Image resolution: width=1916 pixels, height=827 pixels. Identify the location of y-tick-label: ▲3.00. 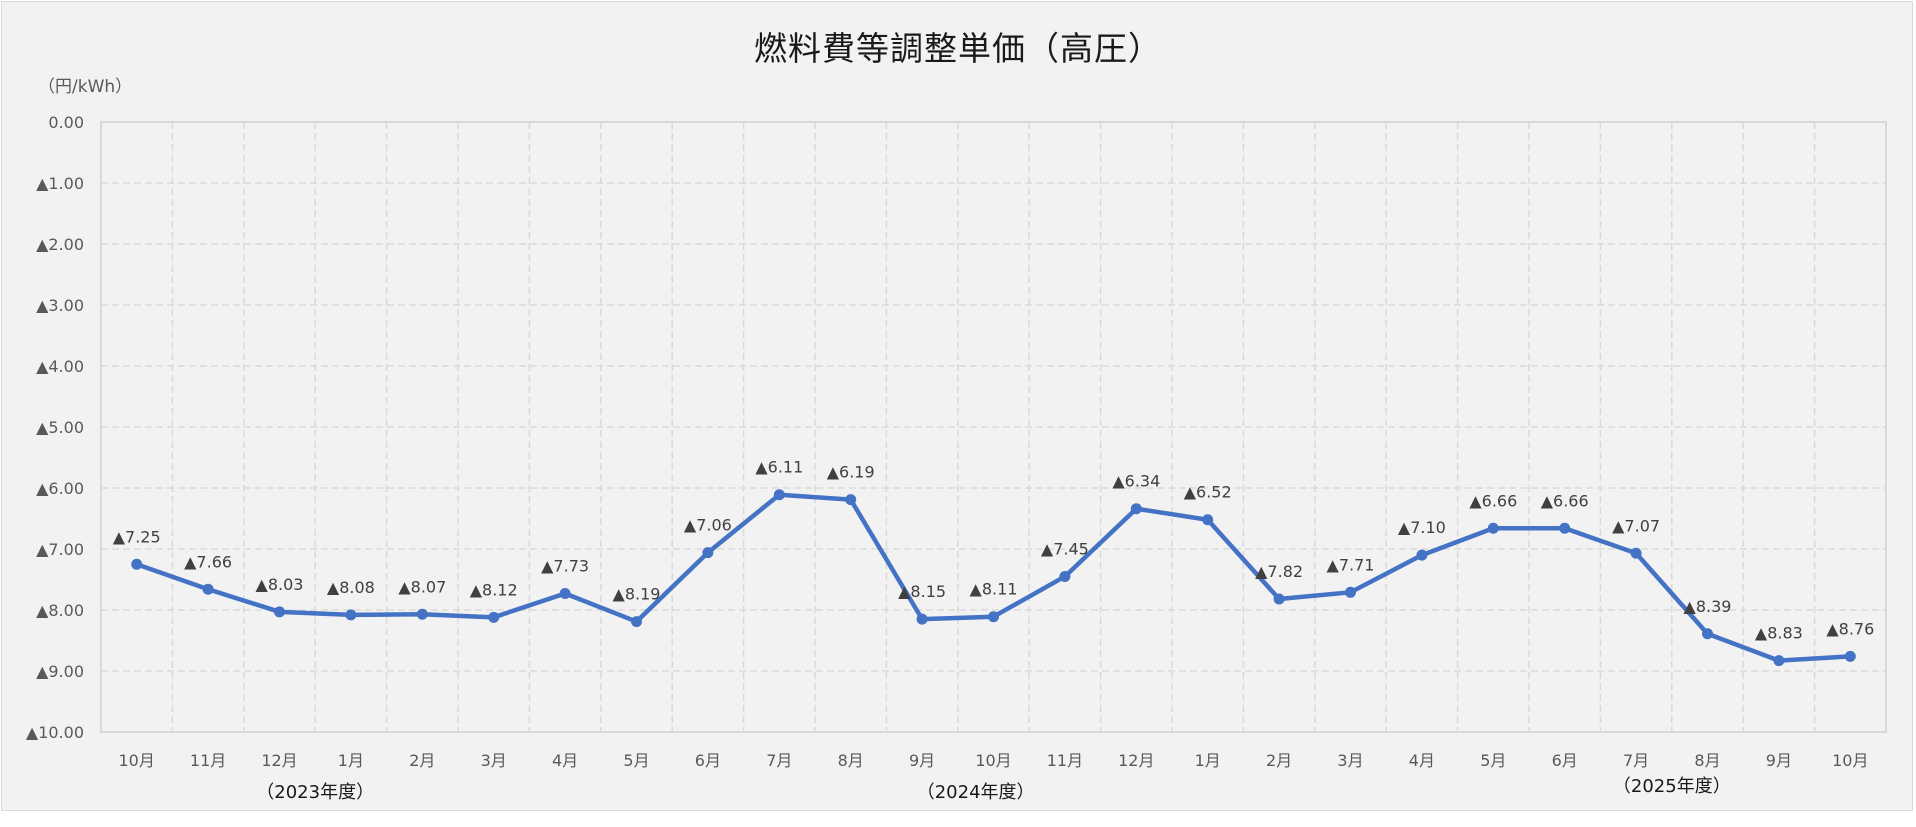
(60, 305).